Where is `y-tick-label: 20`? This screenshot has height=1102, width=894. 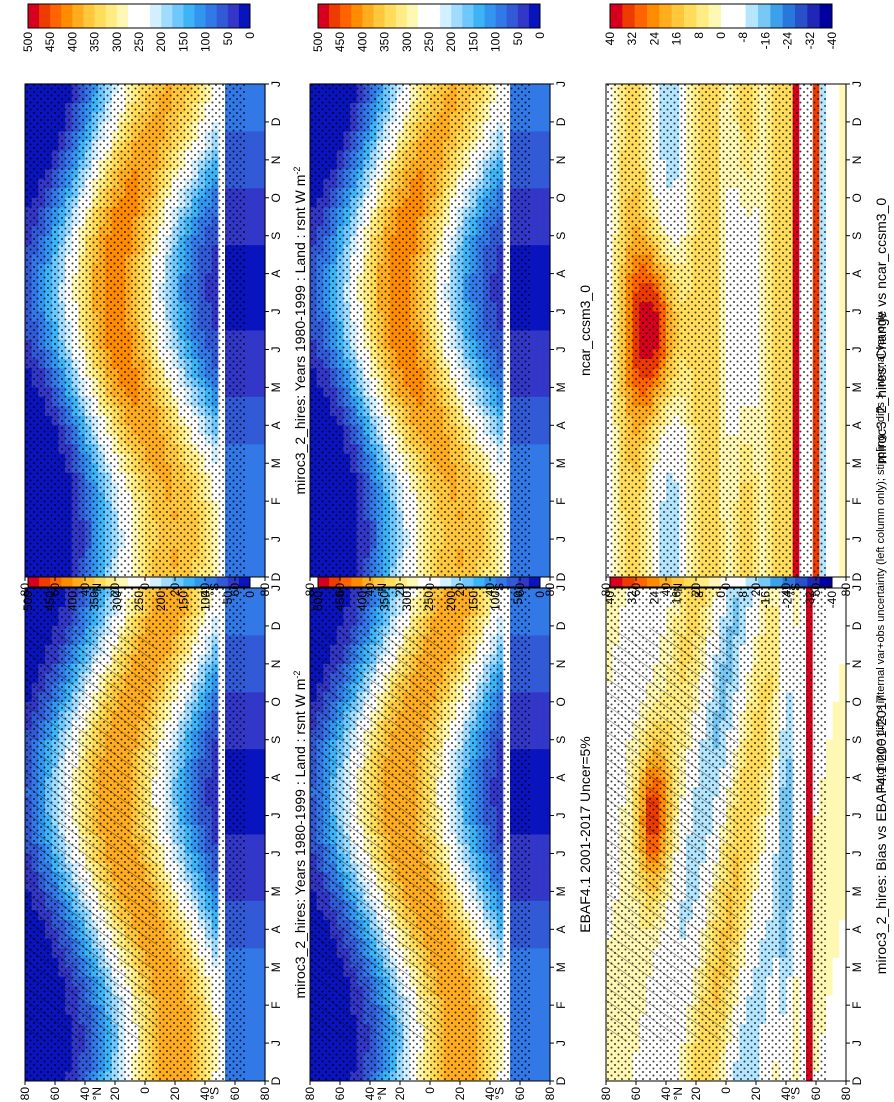
y-tick-label: 20 is located at coordinates (115, 590).